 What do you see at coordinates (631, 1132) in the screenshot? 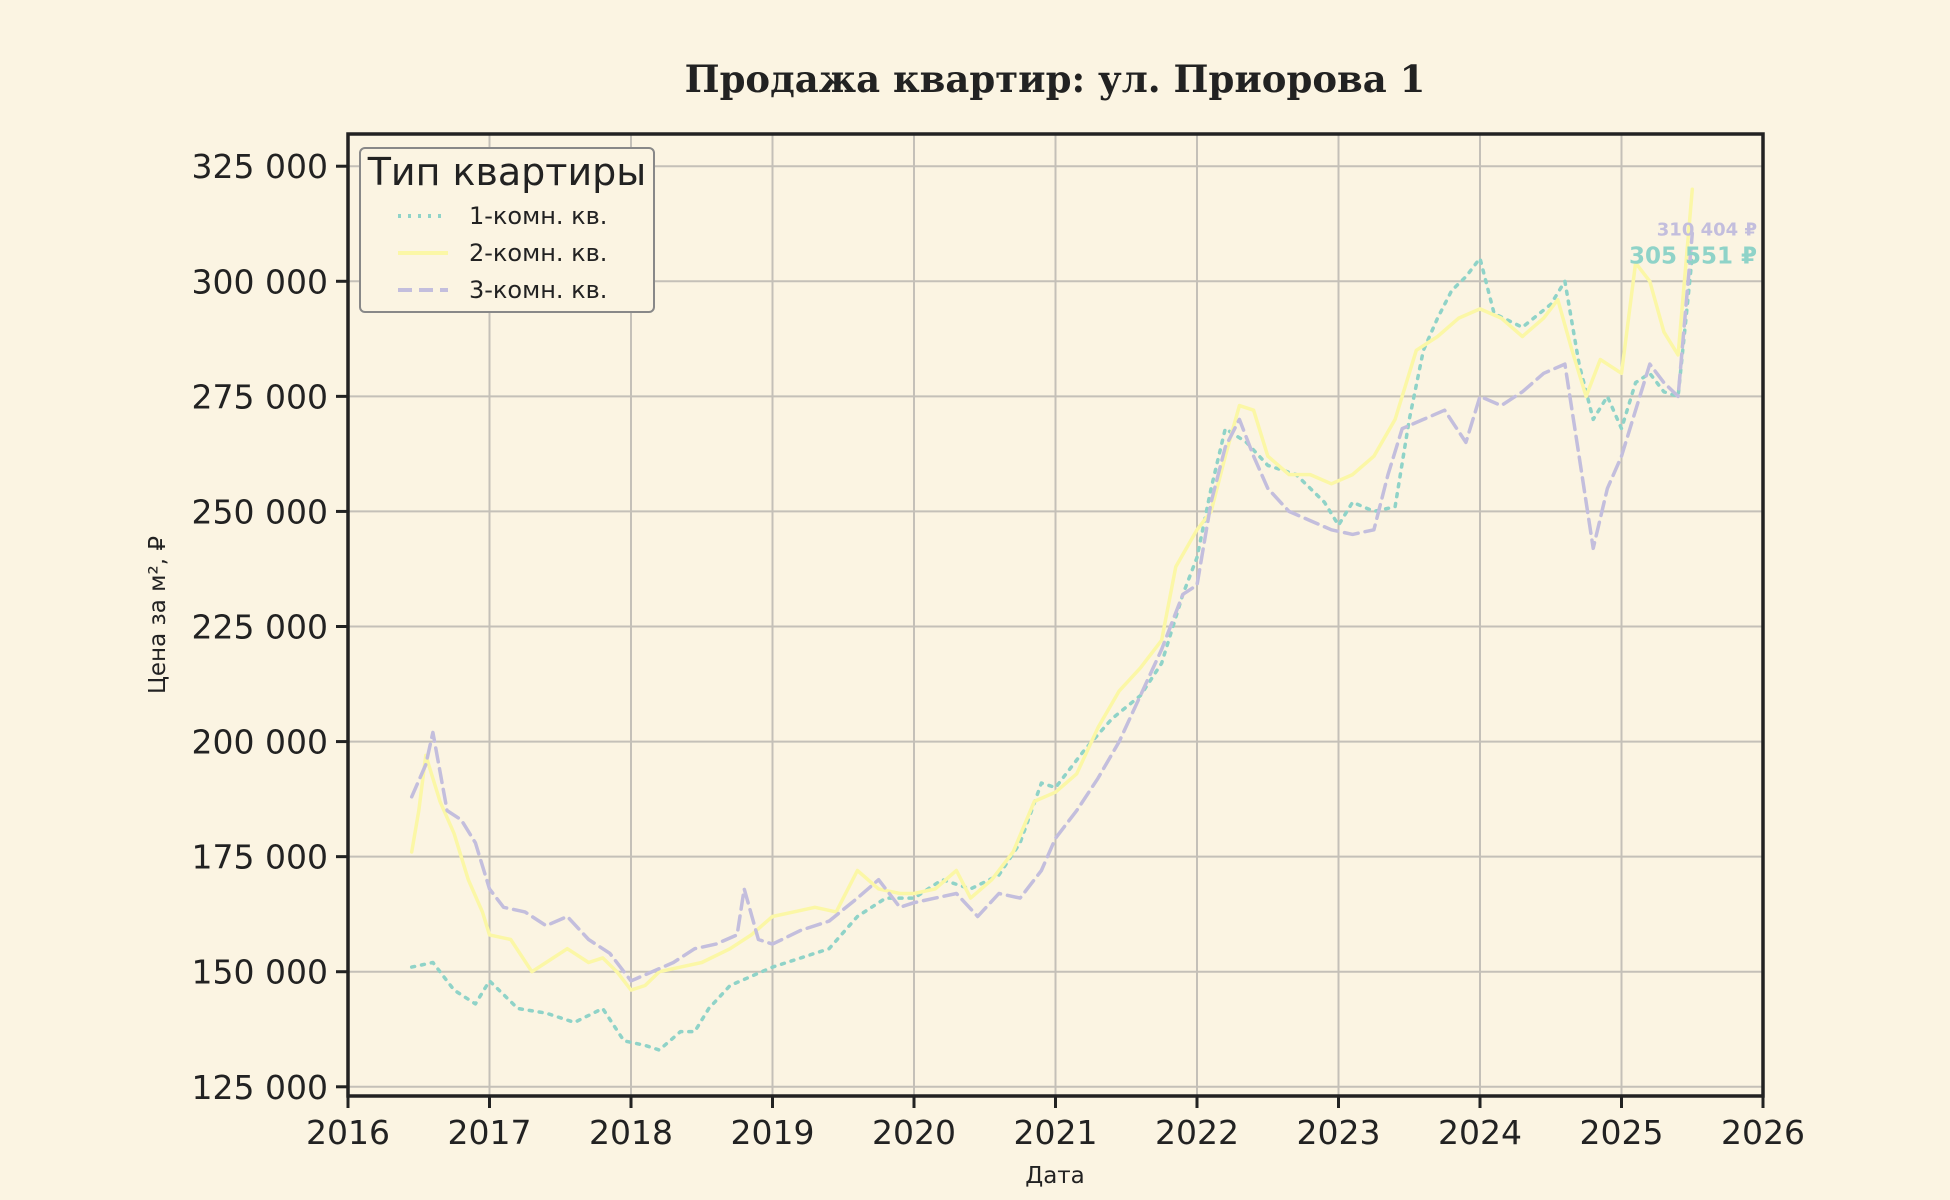
I see `x-tick-label: 2018` at bounding box center [631, 1132].